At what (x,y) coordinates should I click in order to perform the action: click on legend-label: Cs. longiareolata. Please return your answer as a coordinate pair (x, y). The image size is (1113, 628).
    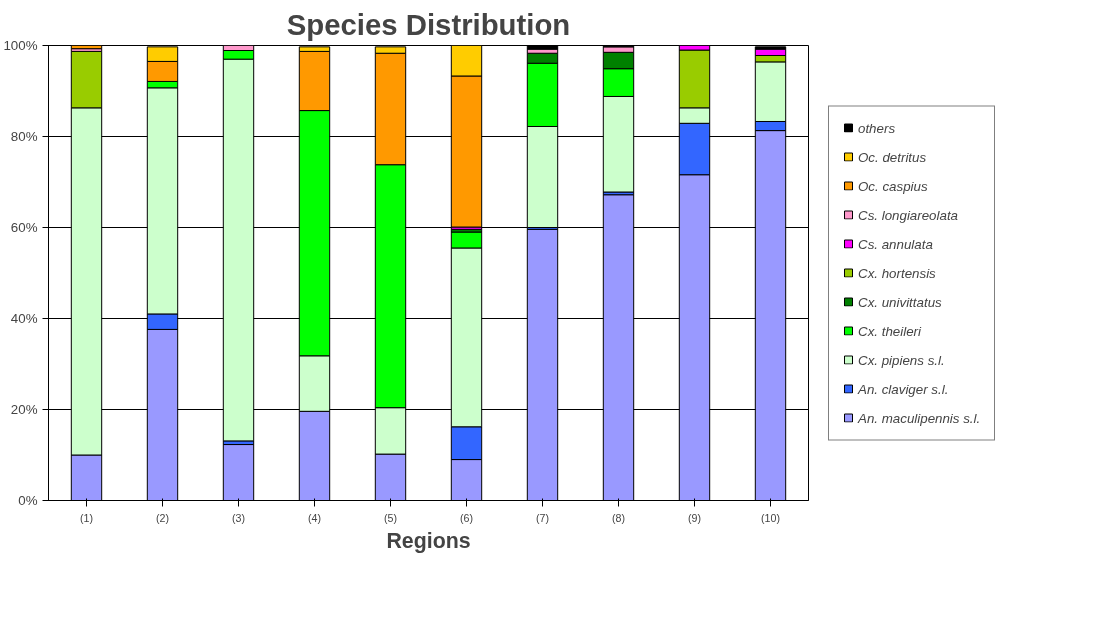
    Looking at the image, I should click on (908, 214).